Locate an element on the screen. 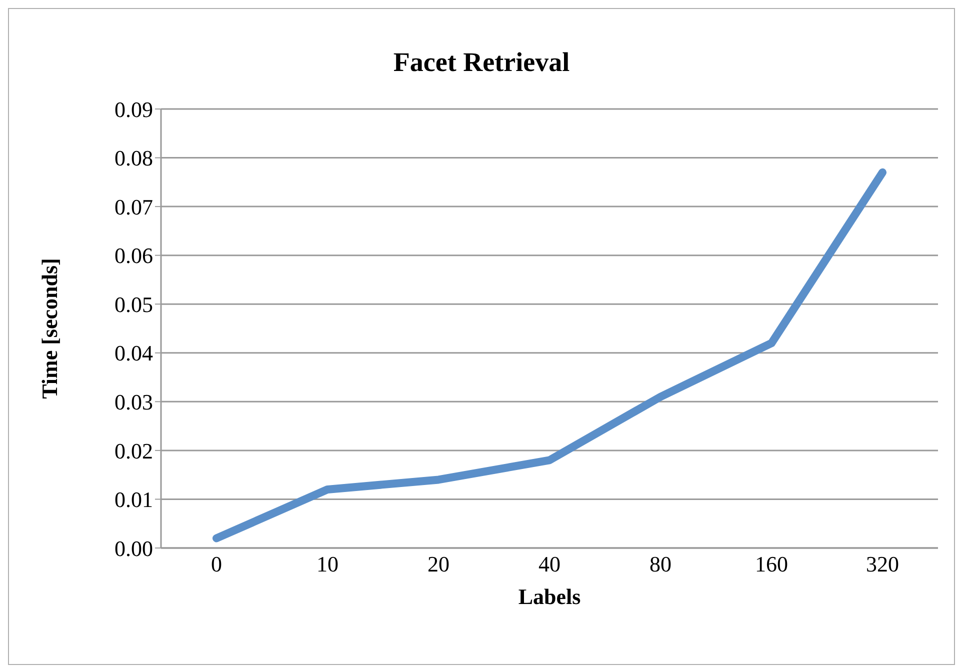 The height and width of the screenshot is (671, 961). y-tick-label: 0.02 is located at coordinates (133, 451).